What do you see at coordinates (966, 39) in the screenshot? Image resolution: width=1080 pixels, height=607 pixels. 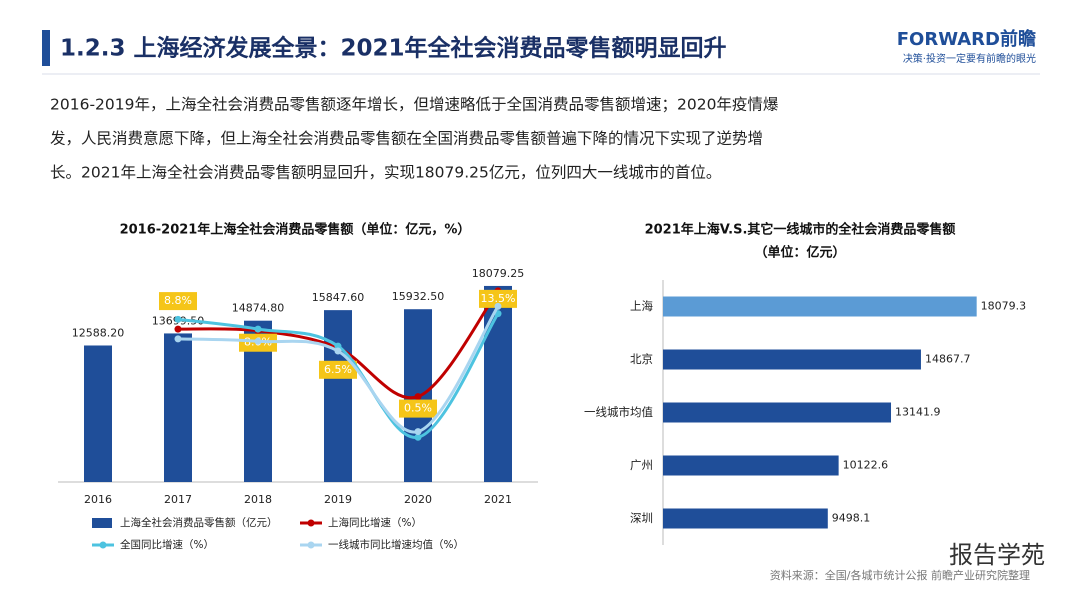 I see `brand: FORWARD前瞻` at bounding box center [966, 39].